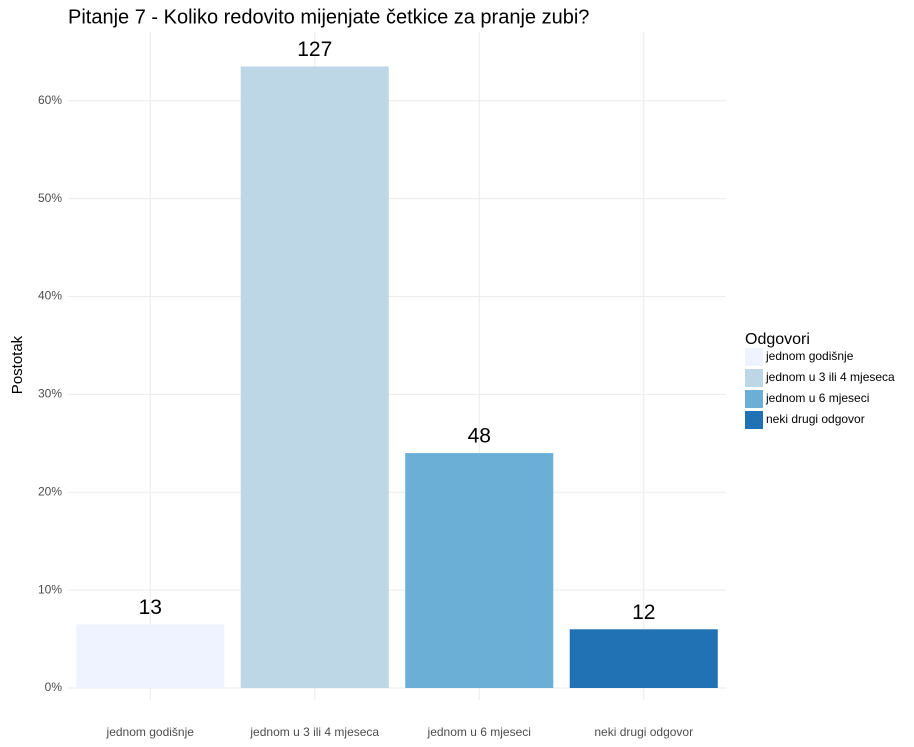  What do you see at coordinates (150, 607) in the screenshot?
I see `data-label: 13` at bounding box center [150, 607].